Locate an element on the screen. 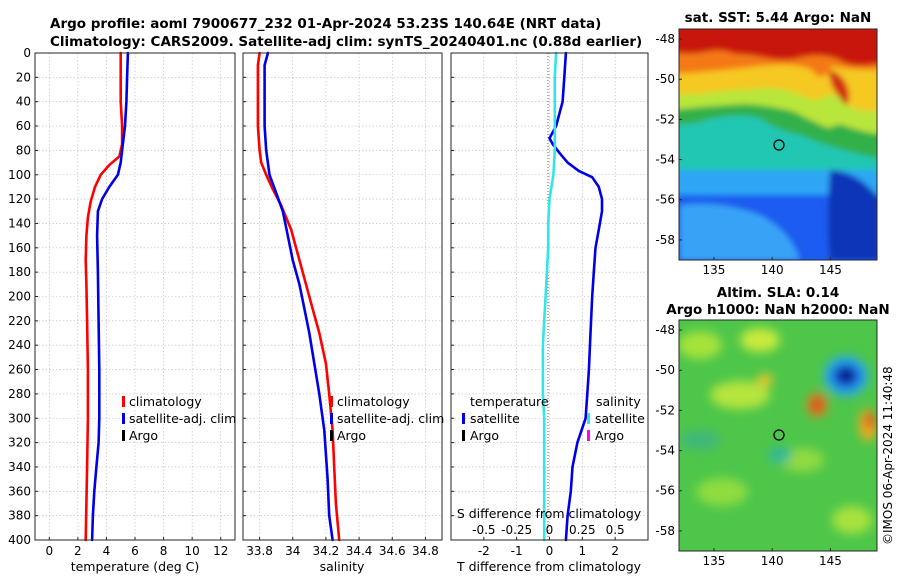 This screenshot has height=580, width=900. watermark: ©IMOS 06-Apr-2024 11:40:48 is located at coordinates (888, 455).